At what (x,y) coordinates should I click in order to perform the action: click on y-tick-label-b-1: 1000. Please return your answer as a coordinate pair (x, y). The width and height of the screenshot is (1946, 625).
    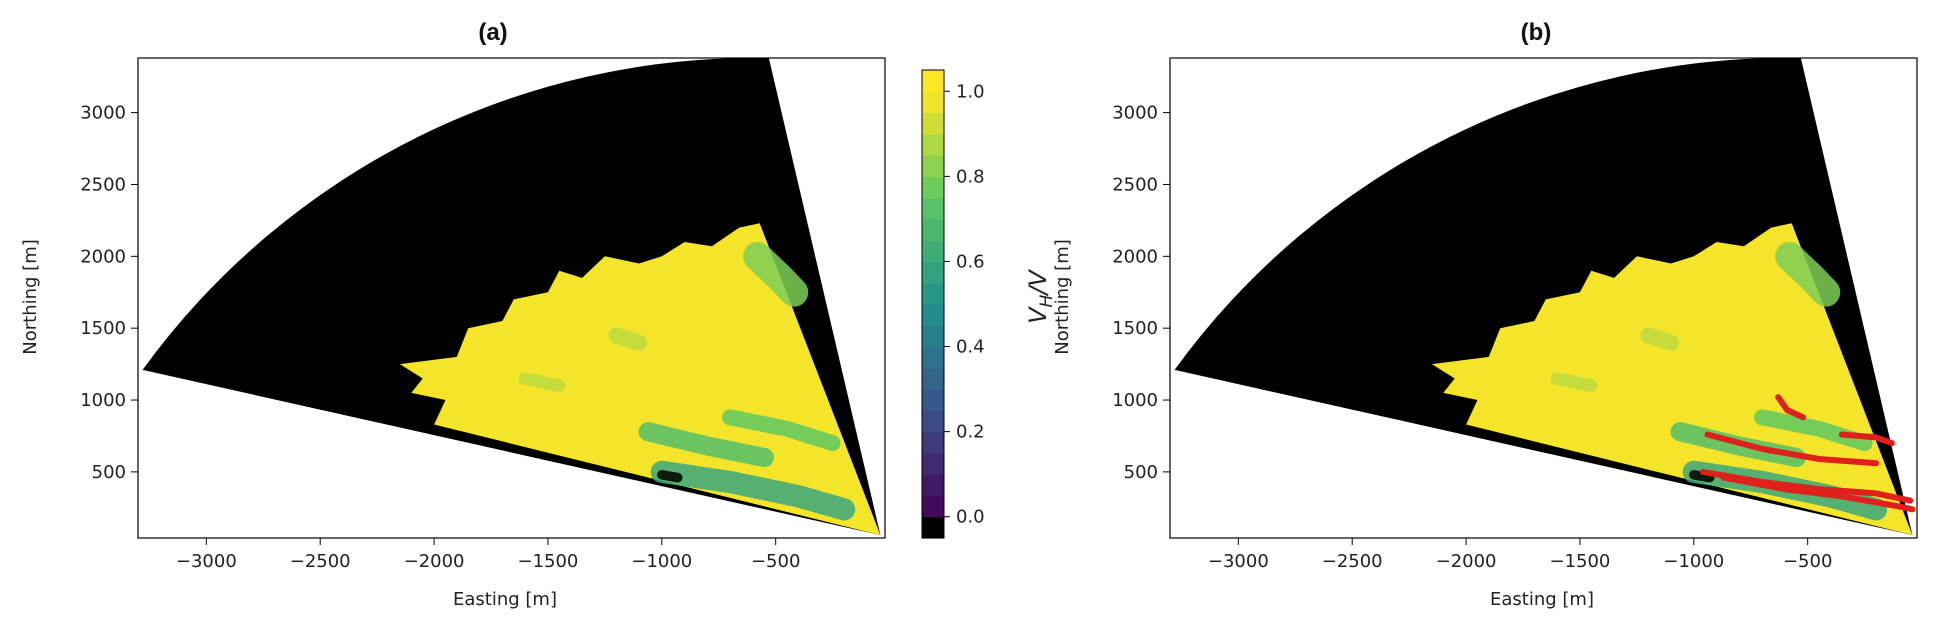
    Looking at the image, I should click on (1135, 400).